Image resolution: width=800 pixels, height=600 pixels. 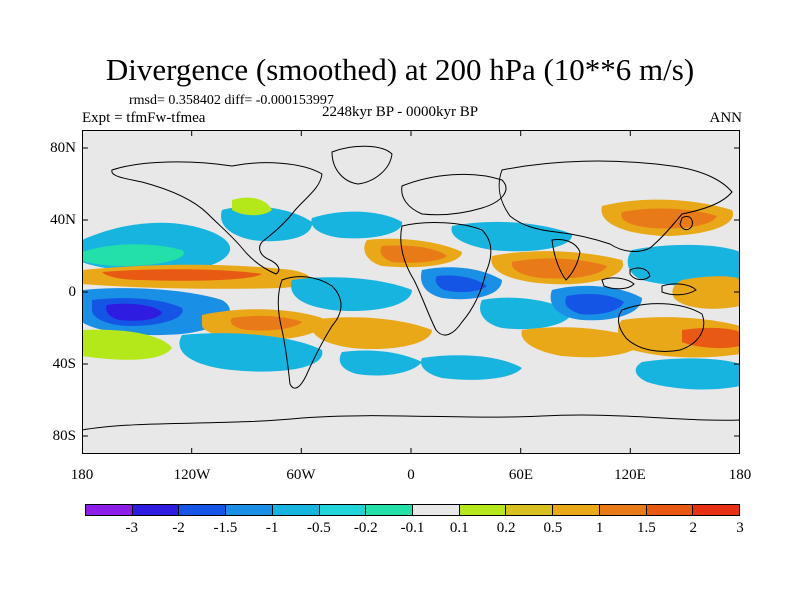 What do you see at coordinates (661, 327) in the screenshot?
I see `coastline-australia` at bounding box center [661, 327].